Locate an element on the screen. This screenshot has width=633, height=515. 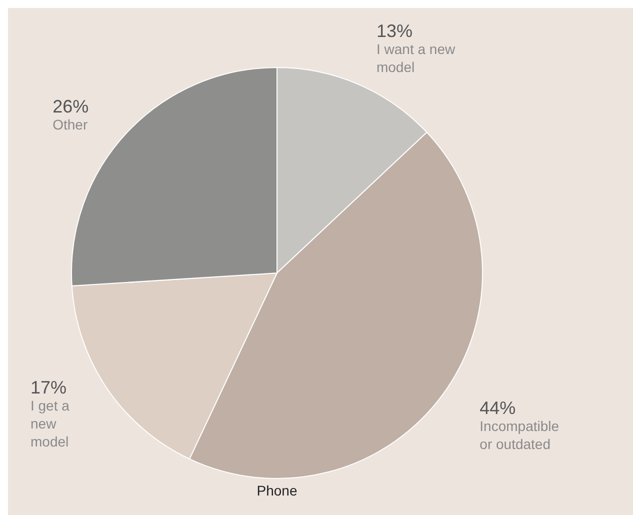
data-label: 13% is located at coordinates (394, 31).